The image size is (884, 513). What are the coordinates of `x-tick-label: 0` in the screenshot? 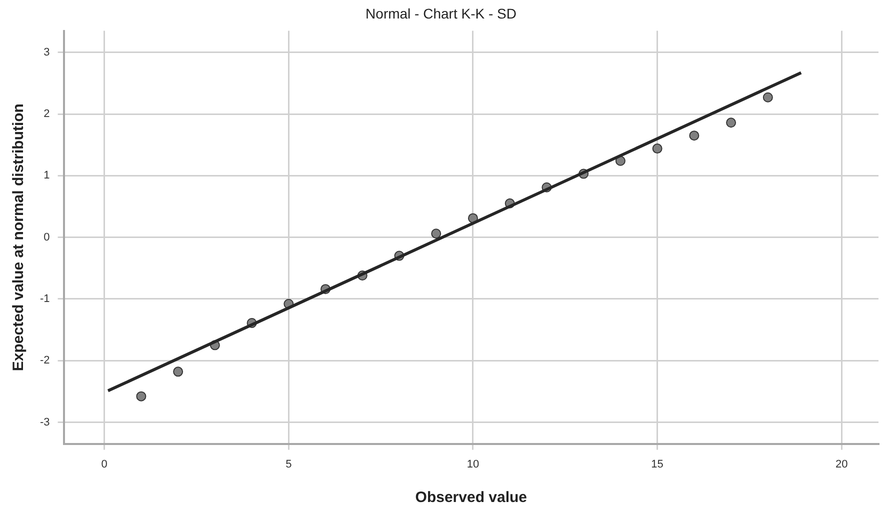 It's located at (104, 464).